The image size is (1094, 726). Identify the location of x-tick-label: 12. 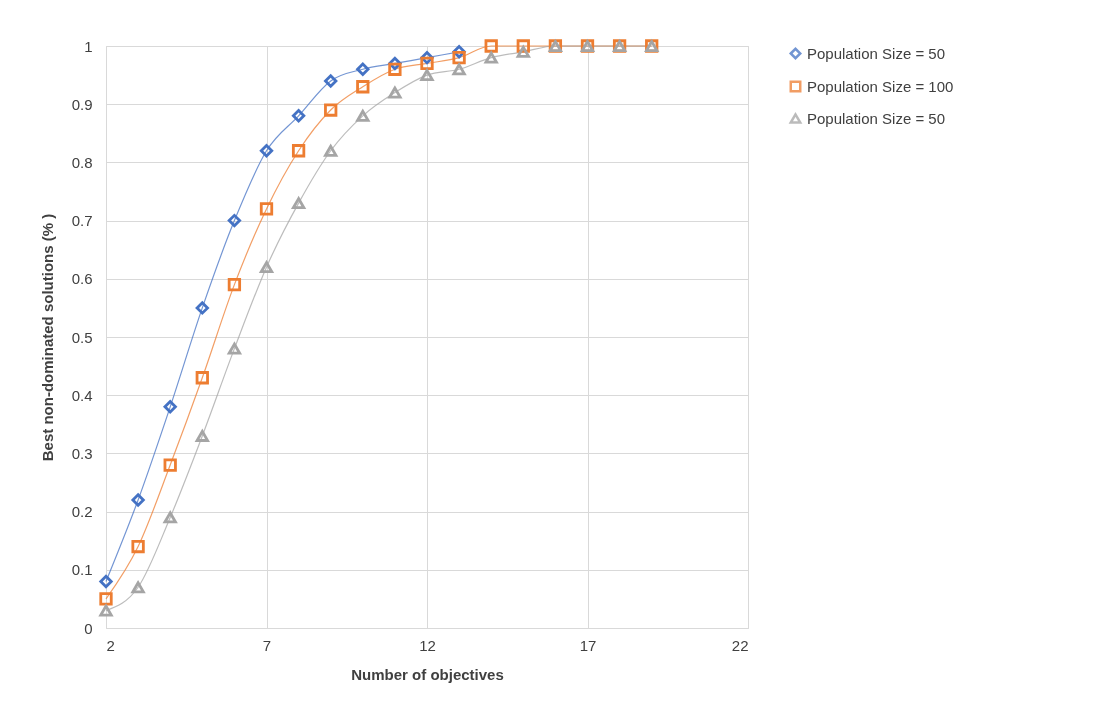
(427, 645).